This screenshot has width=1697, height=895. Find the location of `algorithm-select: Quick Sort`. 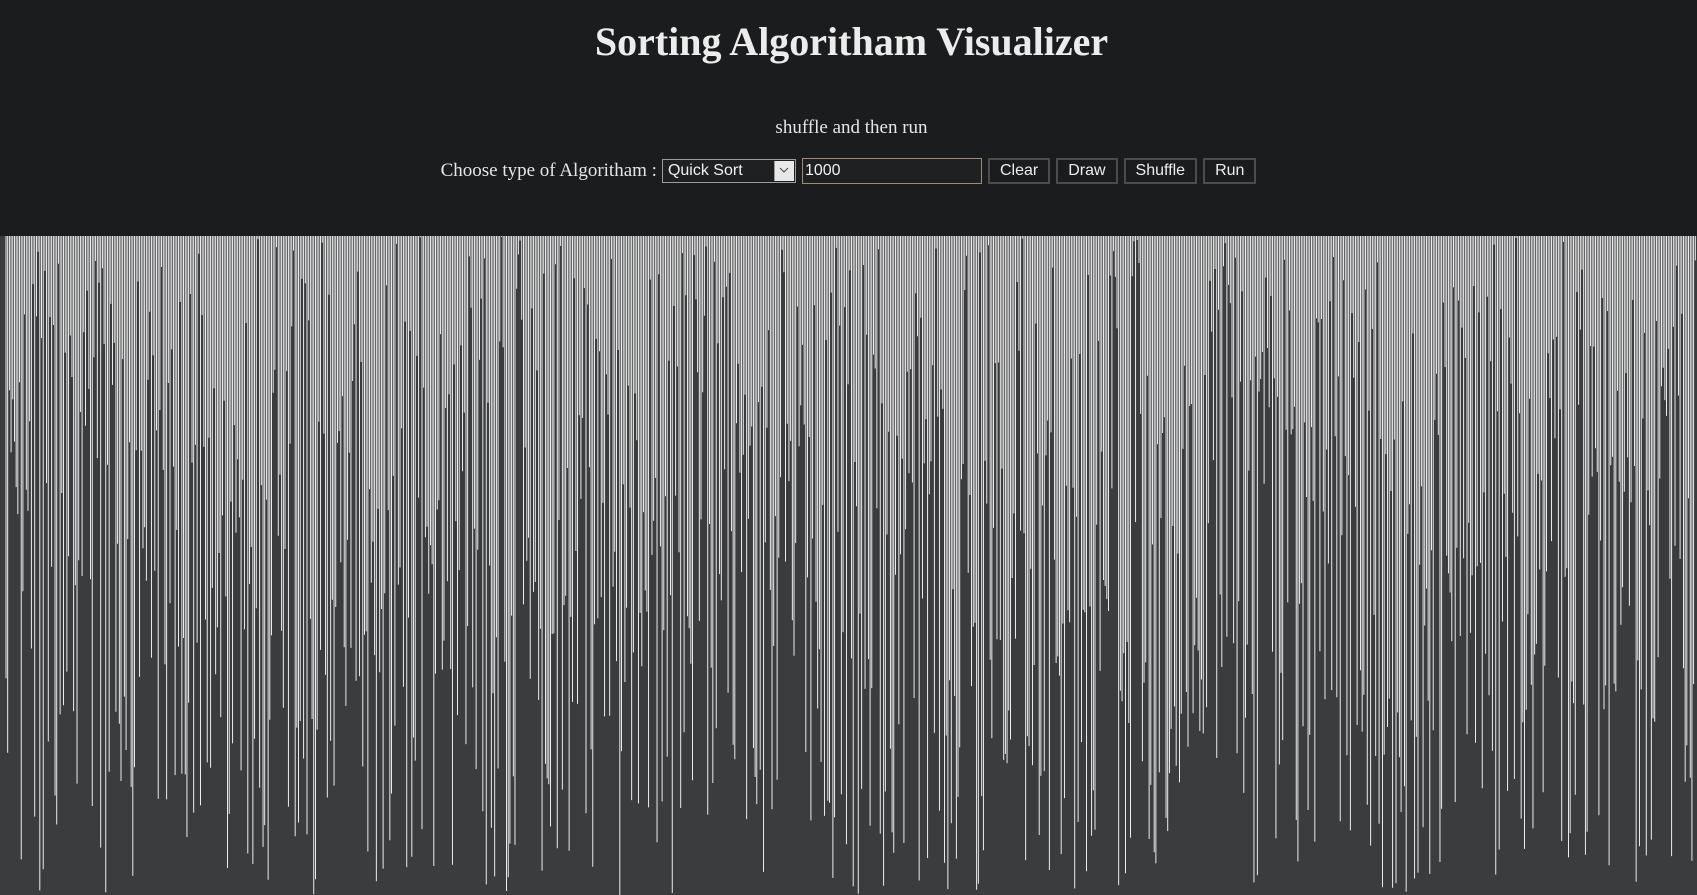

algorithm-select: Quick Sort is located at coordinates (728, 171).